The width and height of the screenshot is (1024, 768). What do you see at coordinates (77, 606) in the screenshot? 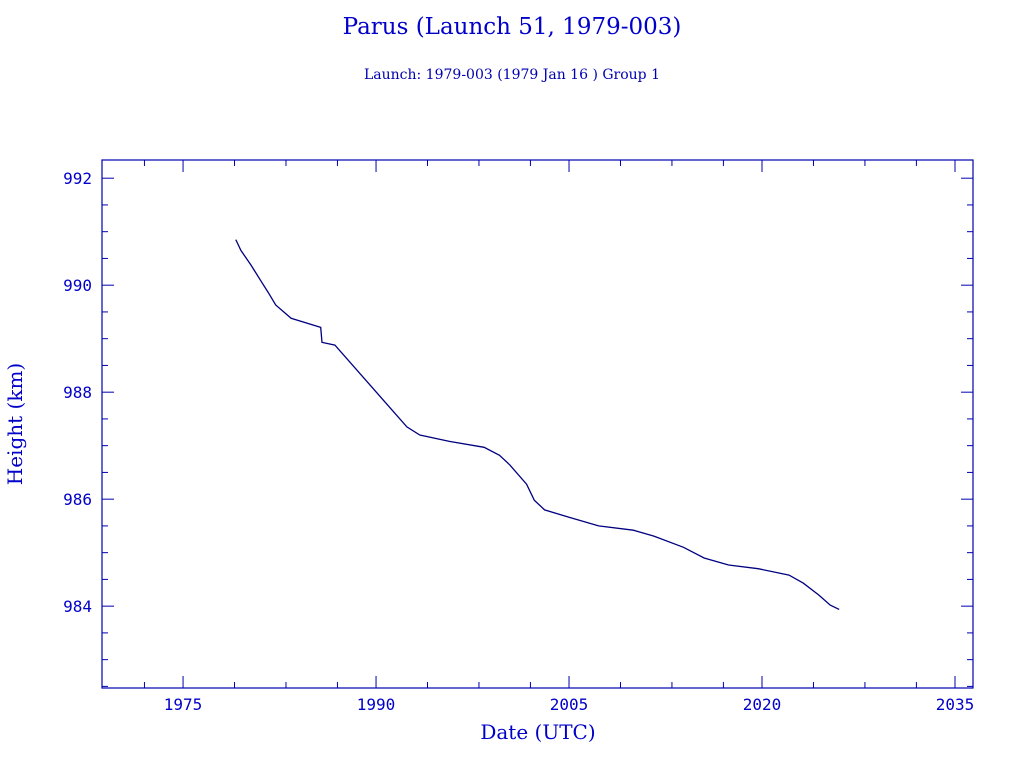
I see `y-tick-label: 984` at bounding box center [77, 606].